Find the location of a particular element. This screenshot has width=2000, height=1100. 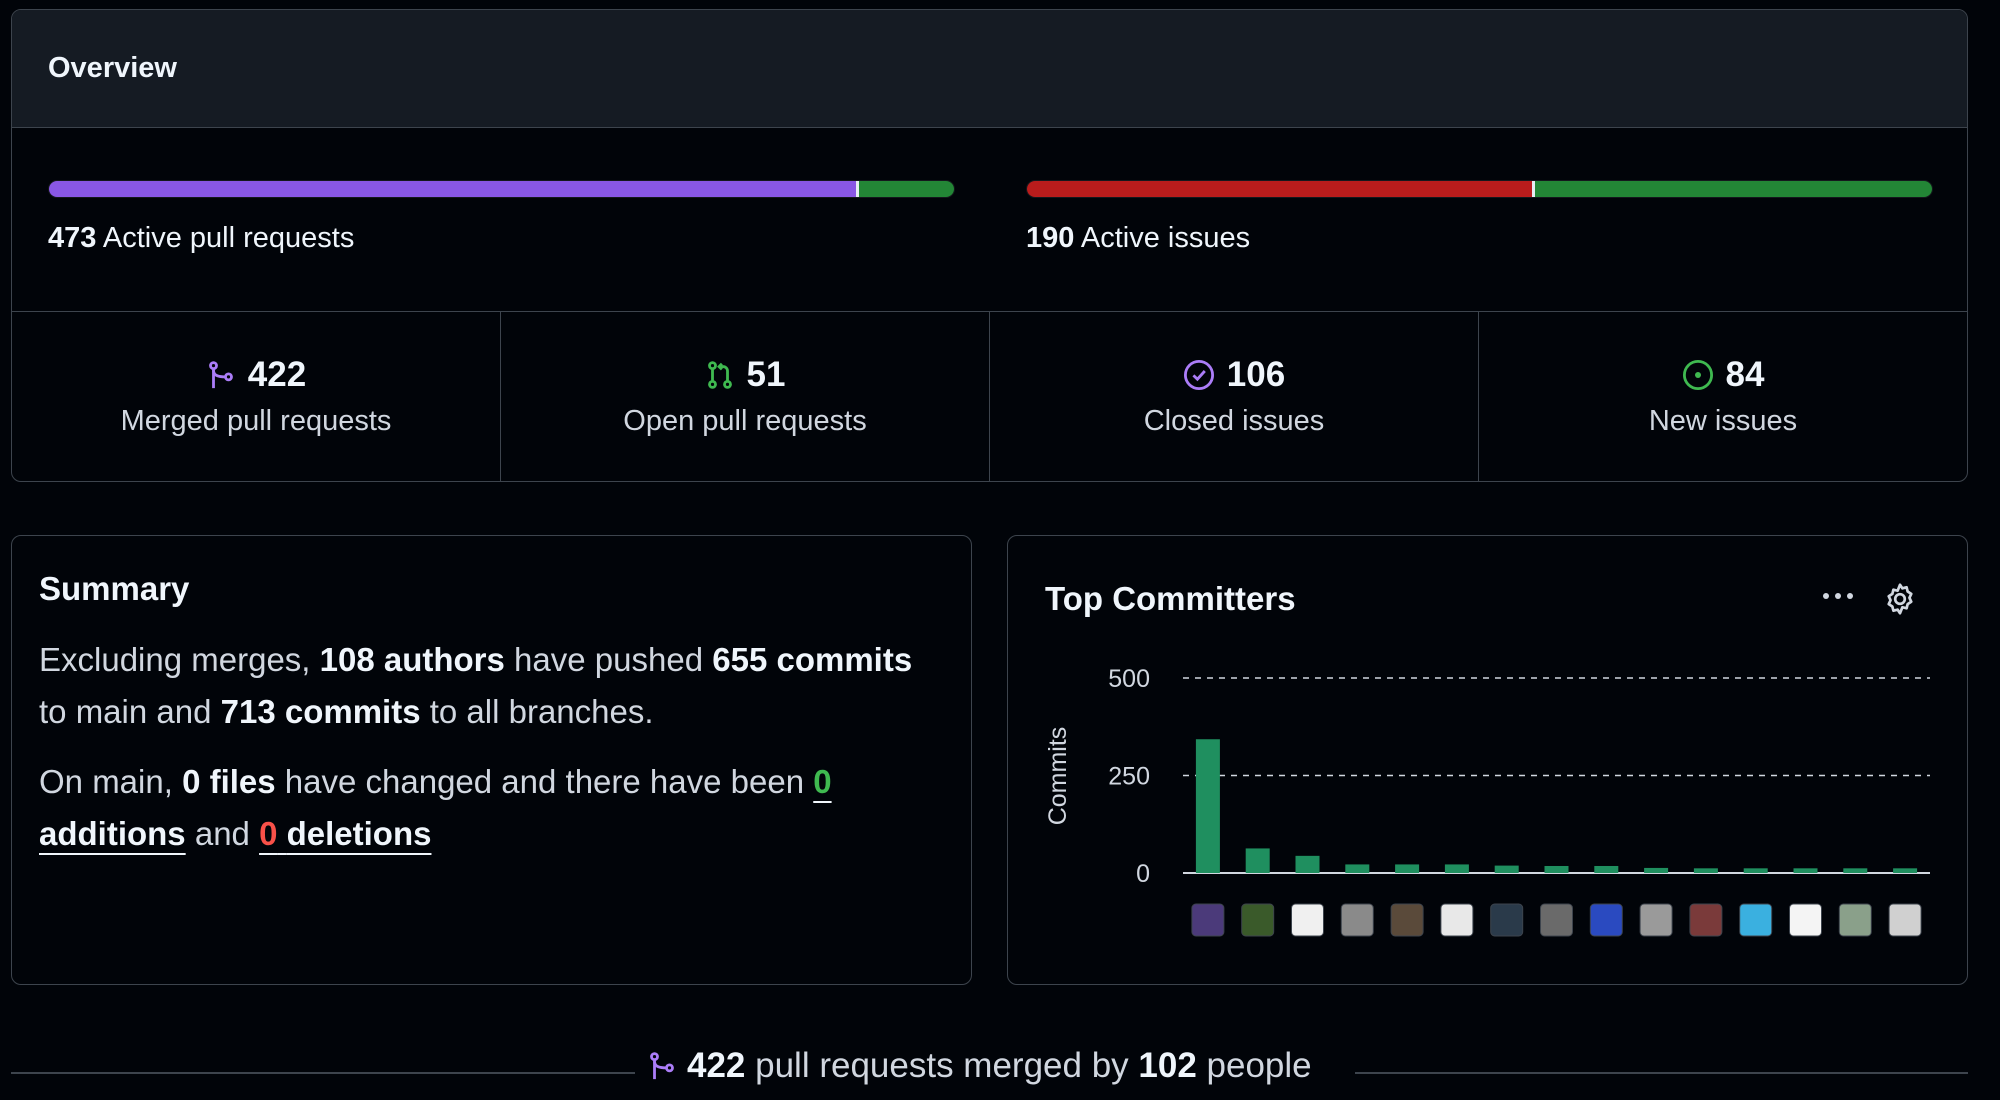

merged-pull-requests-stat: 422 Merged pull requests is located at coordinates (256, 396).